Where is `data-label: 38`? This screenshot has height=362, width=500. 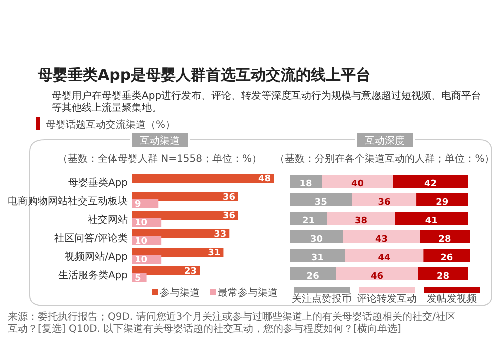 data-label: 38 is located at coordinates (361, 221).